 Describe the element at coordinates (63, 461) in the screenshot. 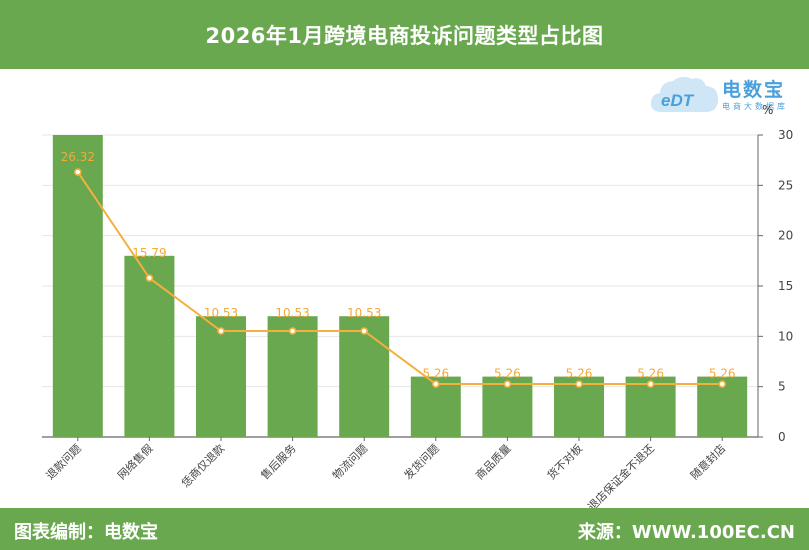

I see `x-category-label: 退款问题` at that location.